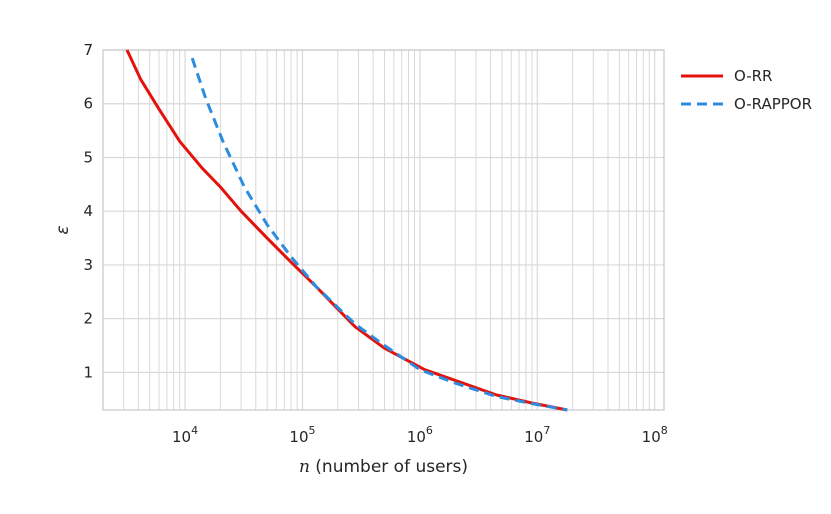 The width and height of the screenshot is (831, 514). I want to click on y-axis-label: ε, so click(63, 229).